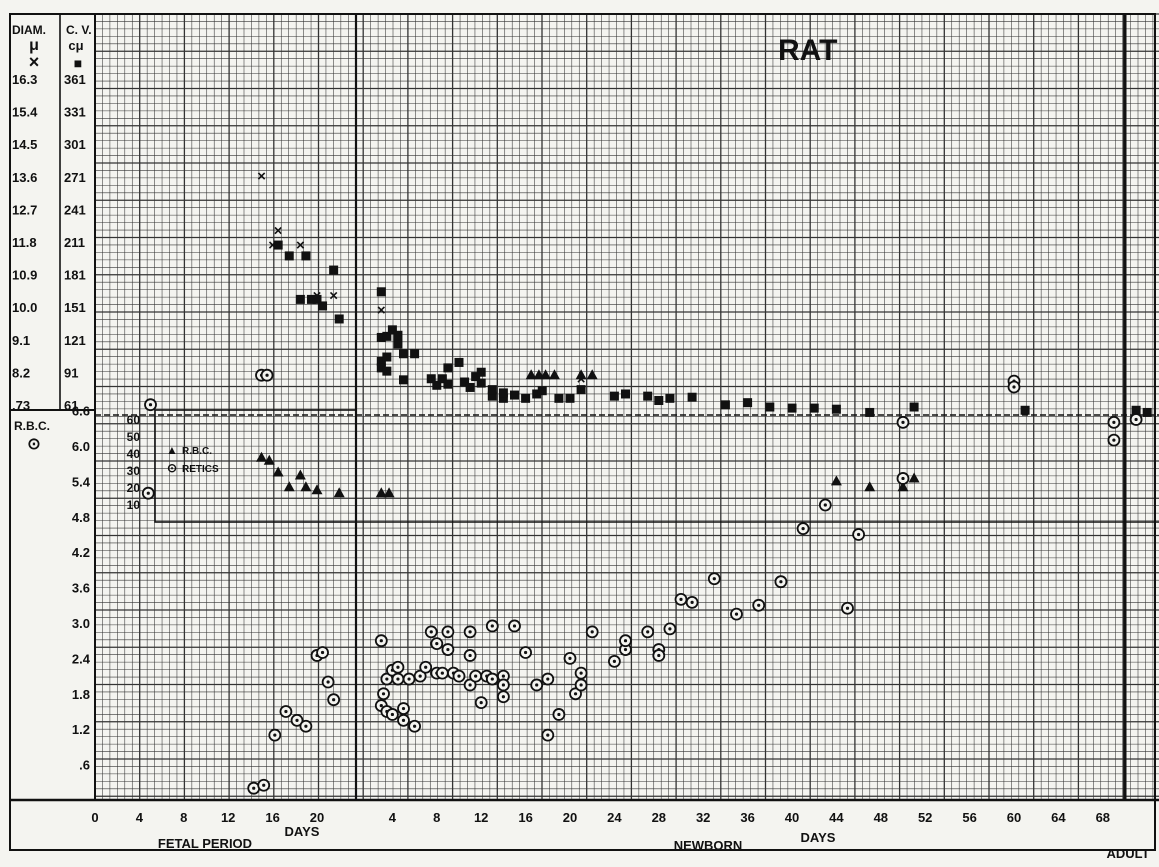  Describe the element at coordinates (255, 466) in the screenshot. I see `legend-box-frame` at that location.